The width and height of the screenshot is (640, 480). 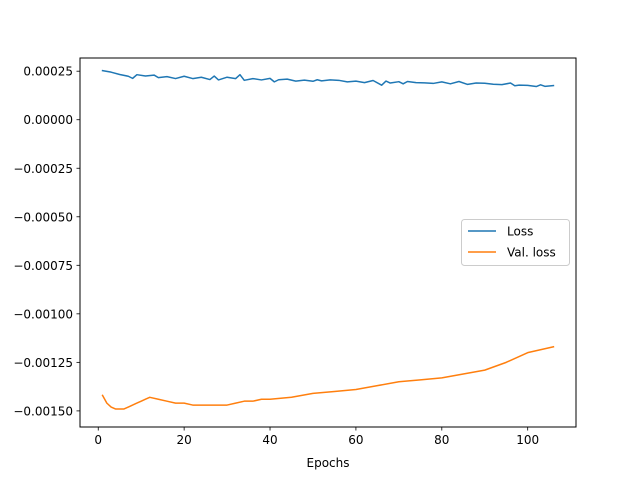 I want to click on x-tick-label: 60, so click(x=355, y=440).